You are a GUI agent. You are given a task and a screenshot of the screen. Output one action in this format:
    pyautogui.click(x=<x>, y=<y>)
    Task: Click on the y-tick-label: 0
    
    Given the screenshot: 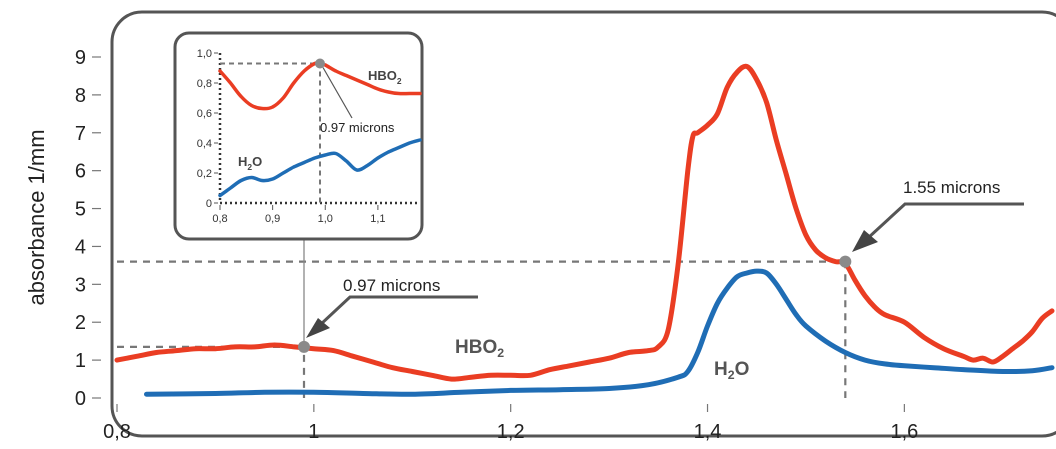 What is the action you would take?
    pyautogui.click(x=80, y=399)
    